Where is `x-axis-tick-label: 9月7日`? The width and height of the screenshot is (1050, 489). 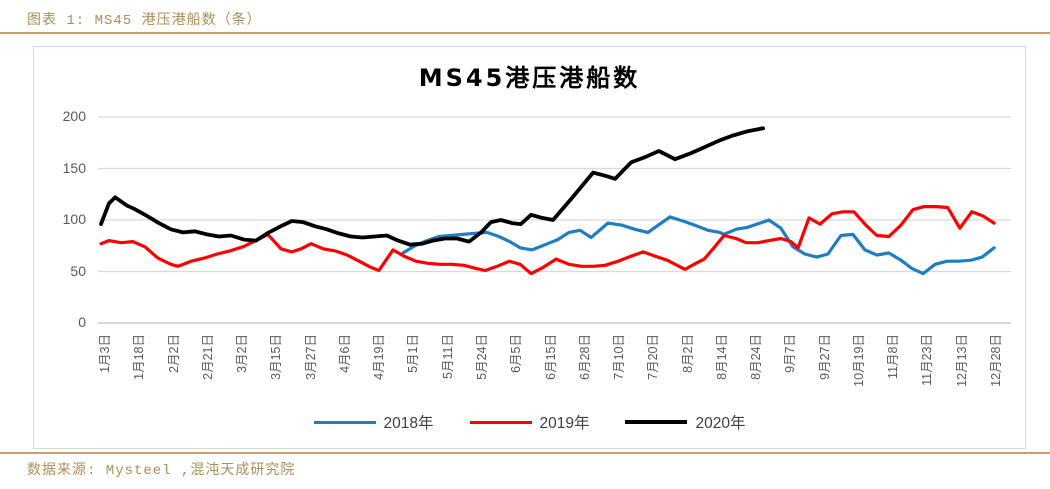 x-axis-tick-label: 9月7日 is located at coordinates (790, 353).